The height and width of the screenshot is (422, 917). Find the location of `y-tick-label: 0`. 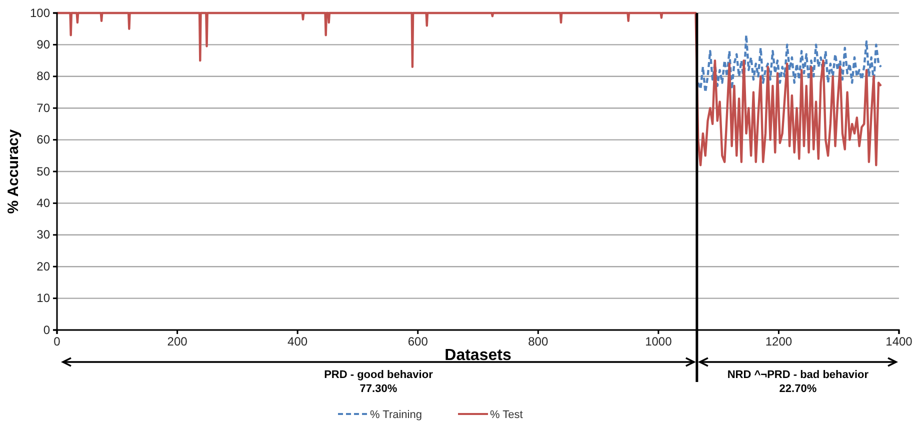

y-tick-label: 0 is located at coordinates (46, 329).